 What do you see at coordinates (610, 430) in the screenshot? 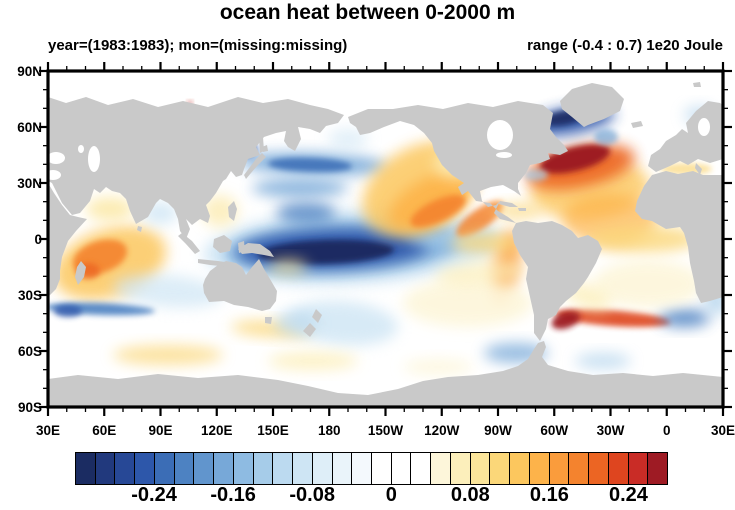
I see `x-axis-label-10-30W: 30W` at bounding box center [610, 430].